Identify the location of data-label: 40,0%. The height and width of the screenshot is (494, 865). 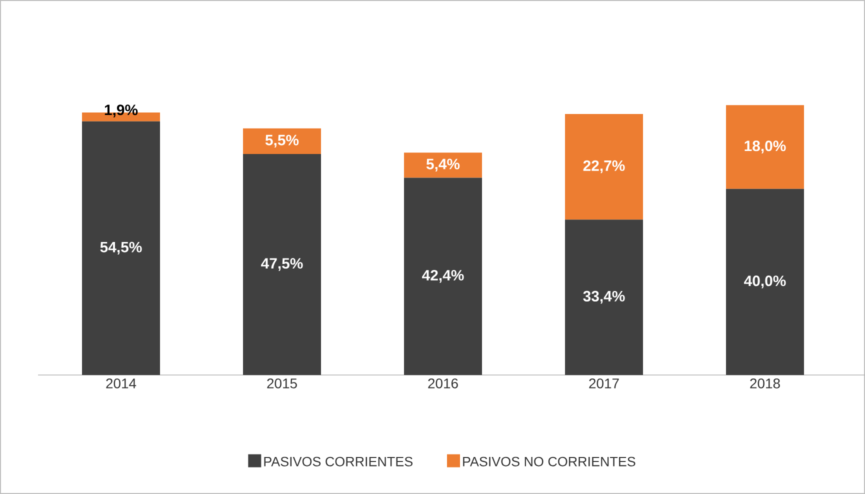
(765, 282).